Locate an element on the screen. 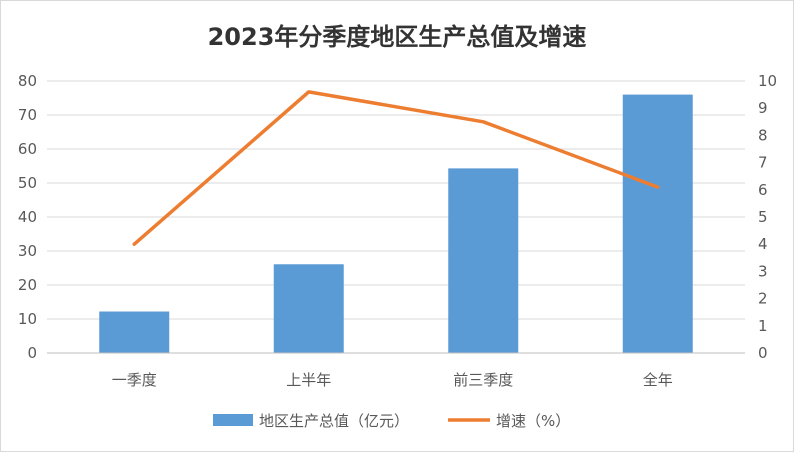  left-axis-tick-label: 40 is located at coordinates (27, 217).